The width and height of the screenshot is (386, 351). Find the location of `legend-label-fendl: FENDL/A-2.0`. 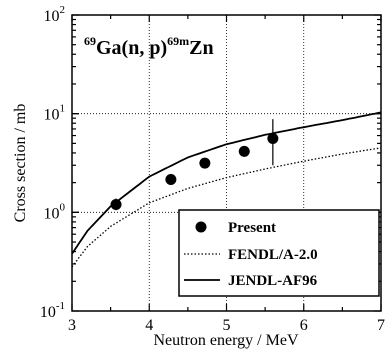

legend-label-fendl: FENDL/A-2.0 is located at coordinates (273, 255).